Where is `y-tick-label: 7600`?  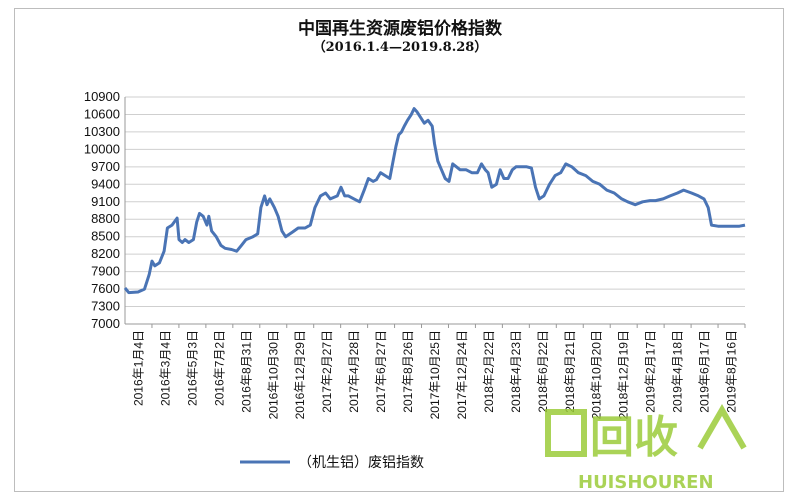
y-tick-label: 7600 is located at coordinates (105, 288).